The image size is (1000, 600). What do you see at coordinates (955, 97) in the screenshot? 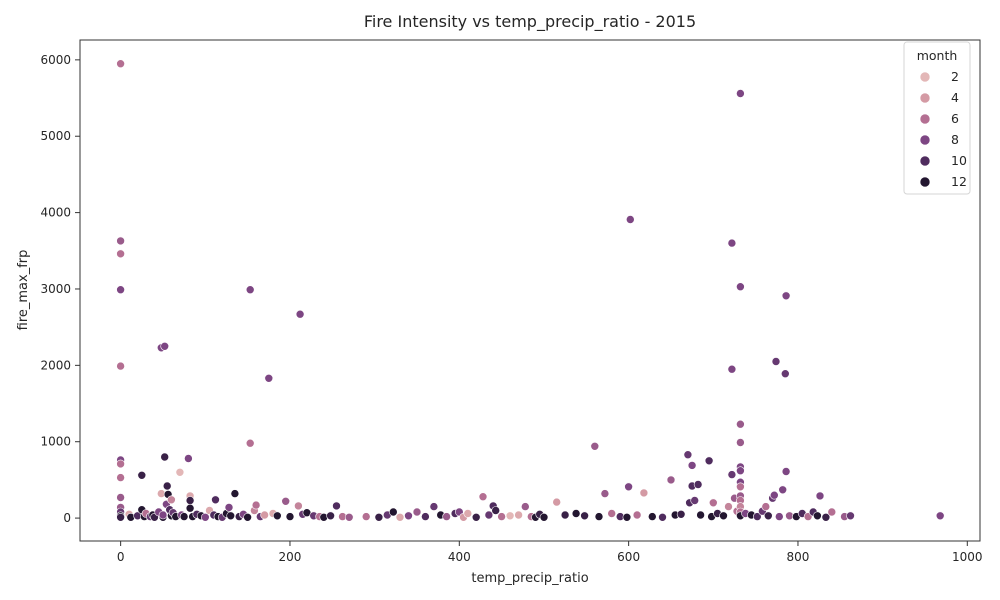
I see `legend-label: 4` at bounding box center [955, 97].